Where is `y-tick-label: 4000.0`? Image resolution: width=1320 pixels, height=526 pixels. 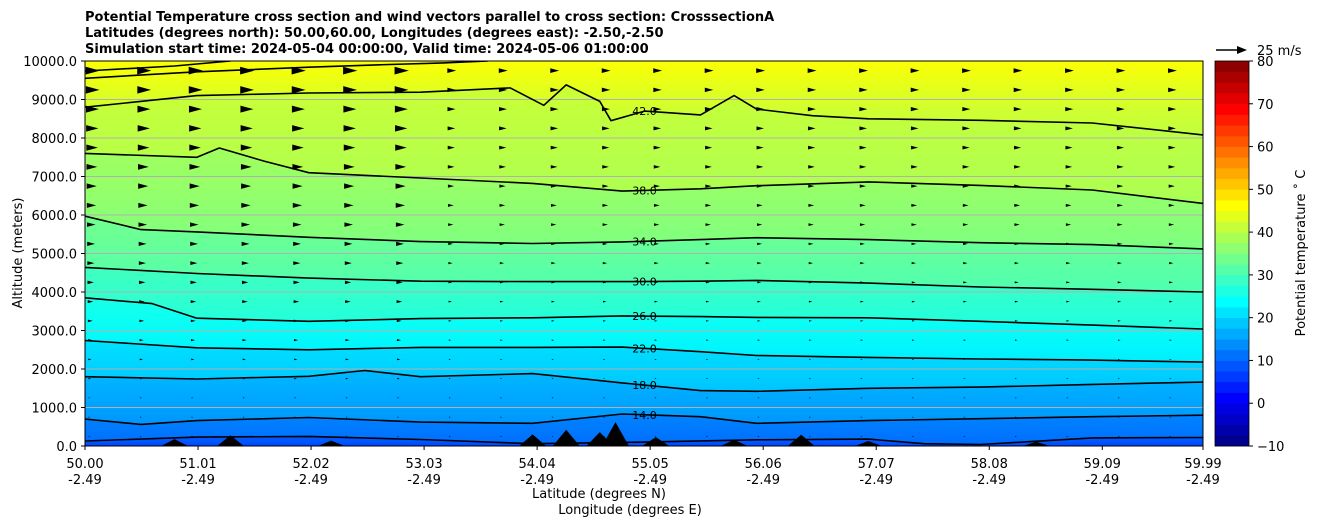
y-tick-label: 4000.0 is located at coordinates (55, 293).